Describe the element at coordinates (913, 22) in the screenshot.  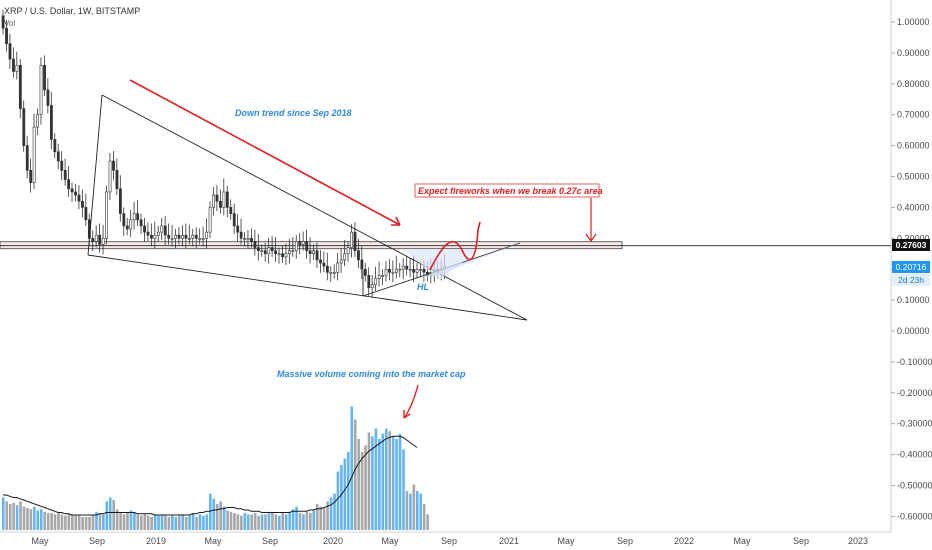
I see `price-tick-label: 1.00000` at that location.